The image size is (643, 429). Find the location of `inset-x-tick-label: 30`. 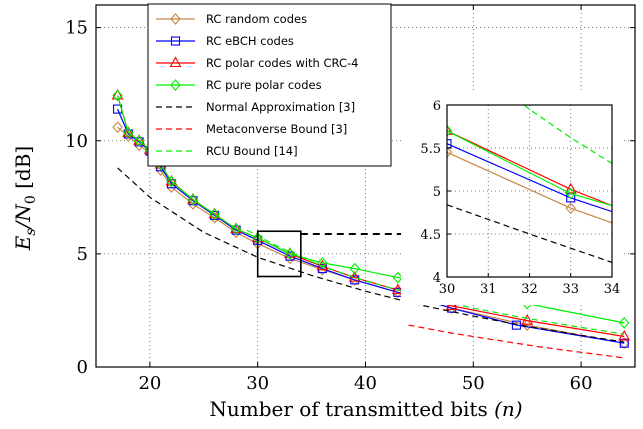

inset-x-tick-label: 30 is located at coordinates (447, 289).